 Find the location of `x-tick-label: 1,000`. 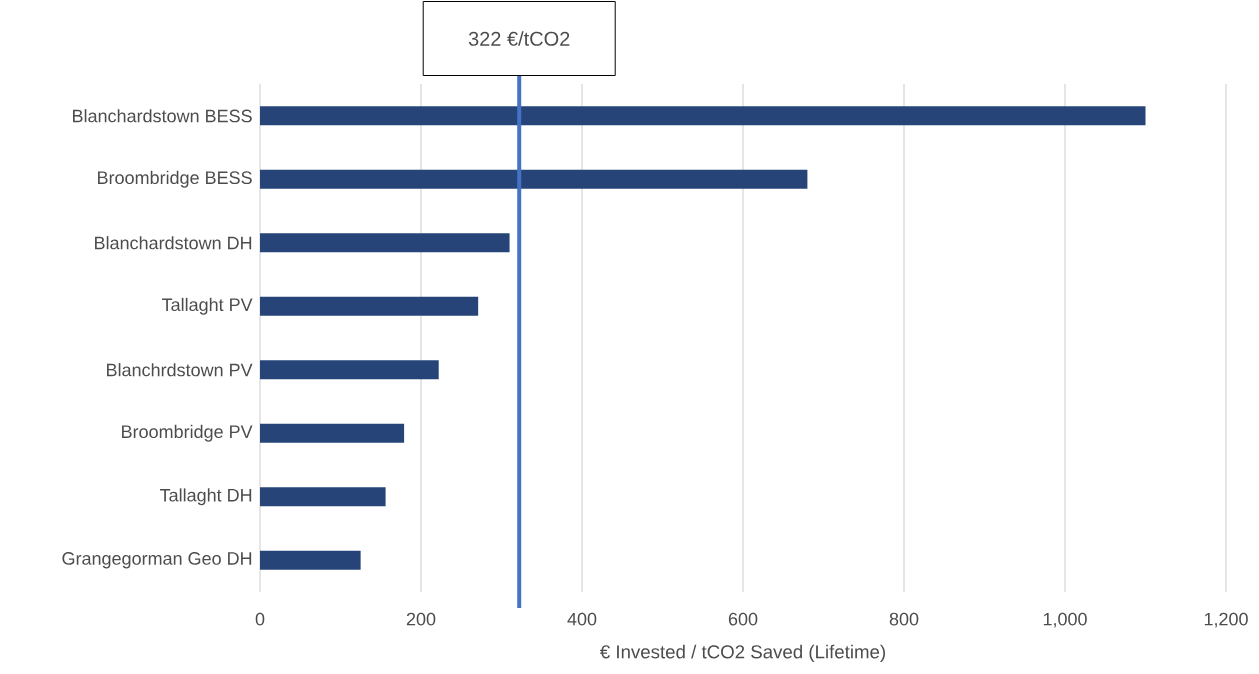

x-tick-label: 1,000 is located at coordinates (1065, 620).